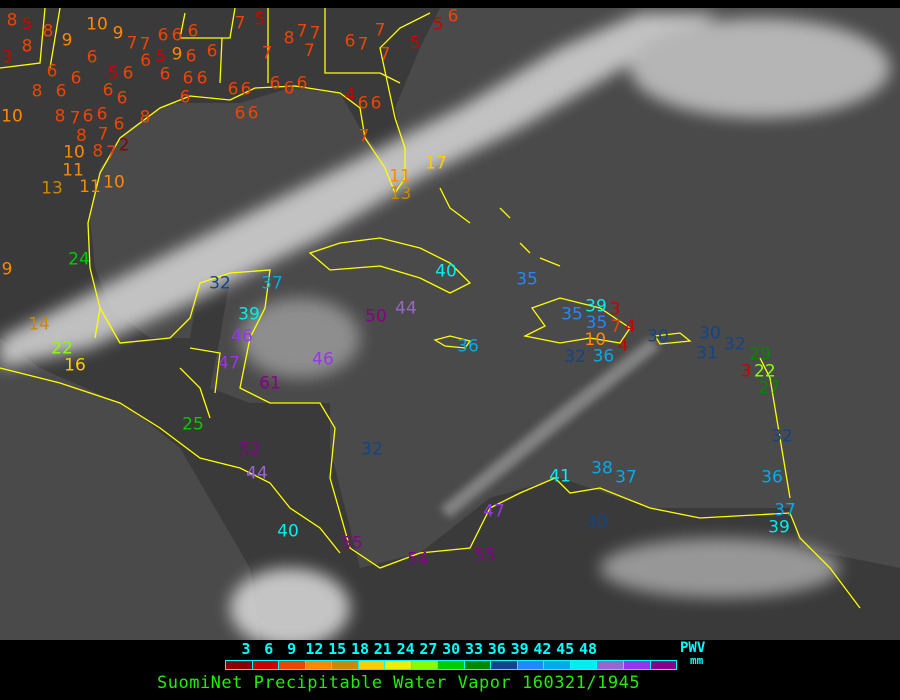 The image size is (900, 700). I want to click on pwv-station-value: 13, so click(52, 189).